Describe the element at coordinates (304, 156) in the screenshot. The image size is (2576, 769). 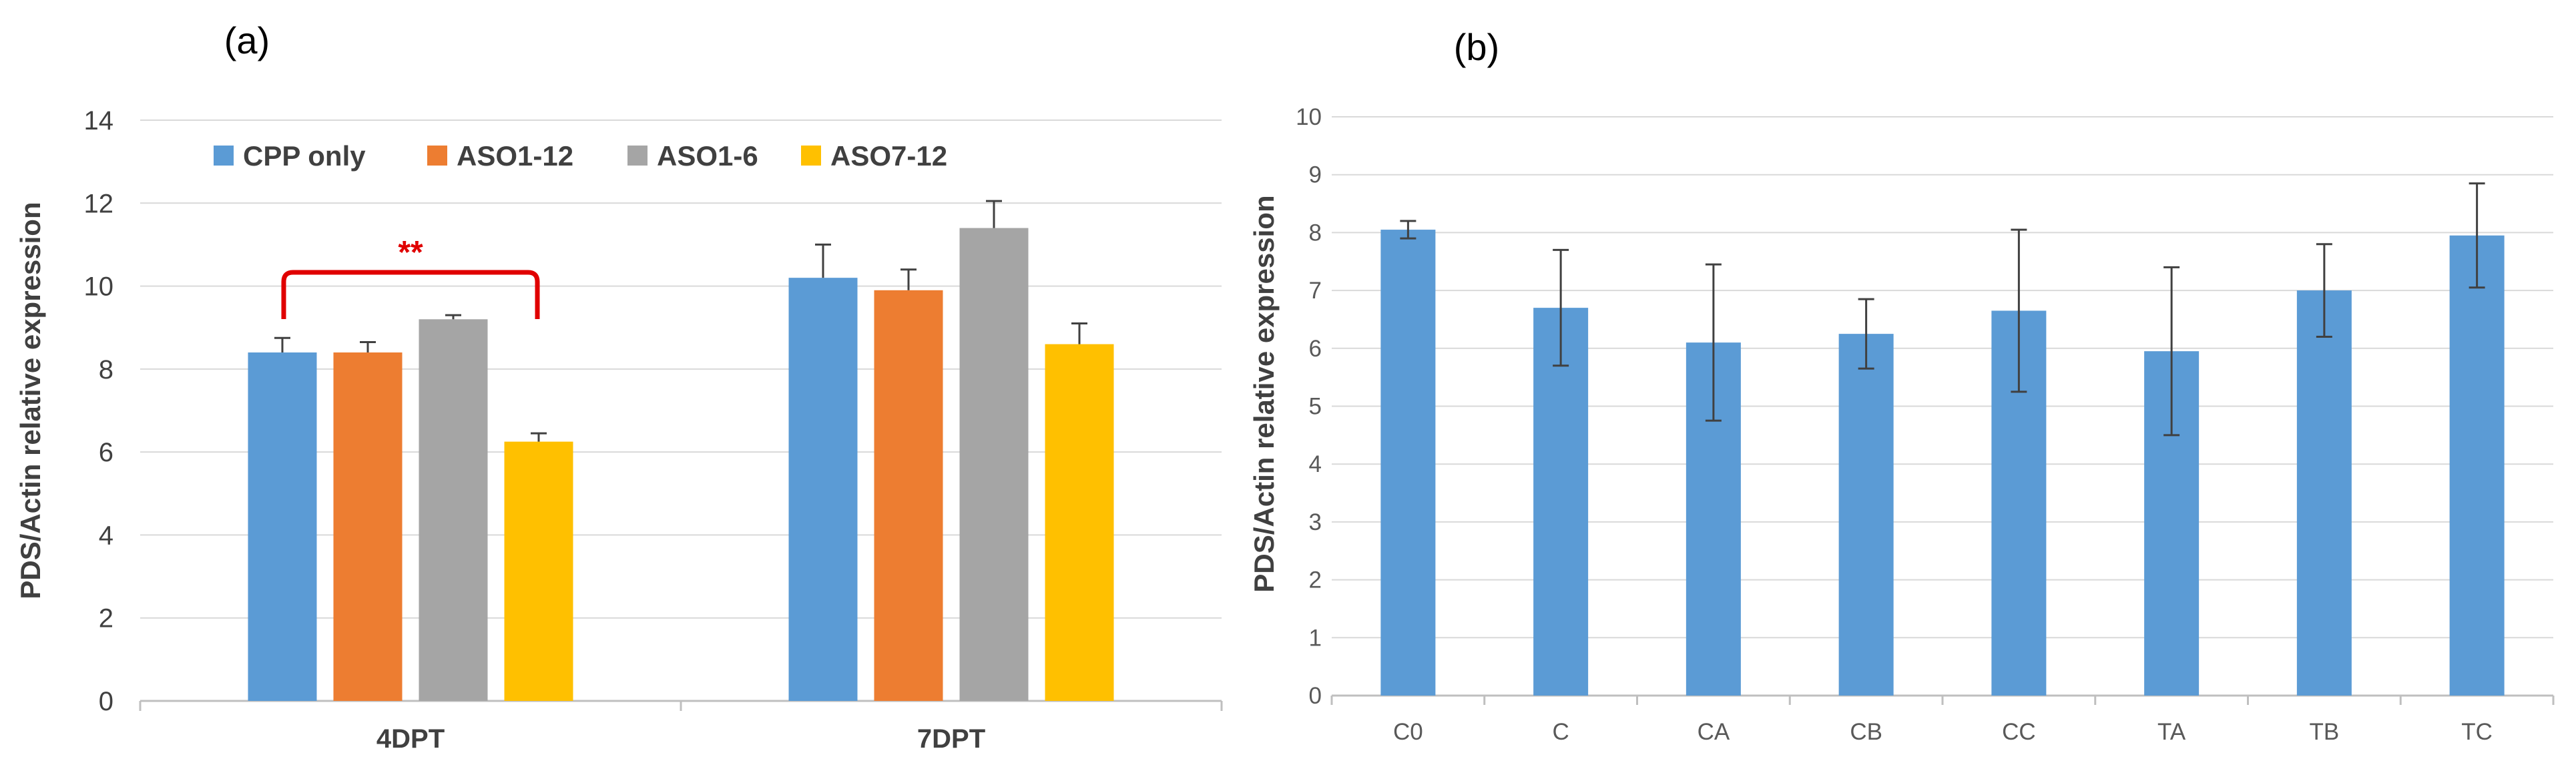
I see `legend-label: CPP only` at that location.